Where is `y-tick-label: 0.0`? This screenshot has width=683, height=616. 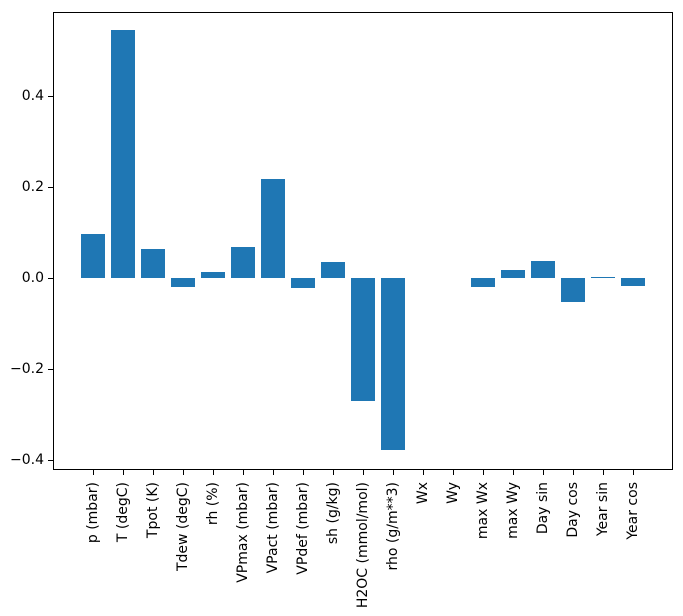
y-tick-label: 0.0 is located at coordinates (32, 278).